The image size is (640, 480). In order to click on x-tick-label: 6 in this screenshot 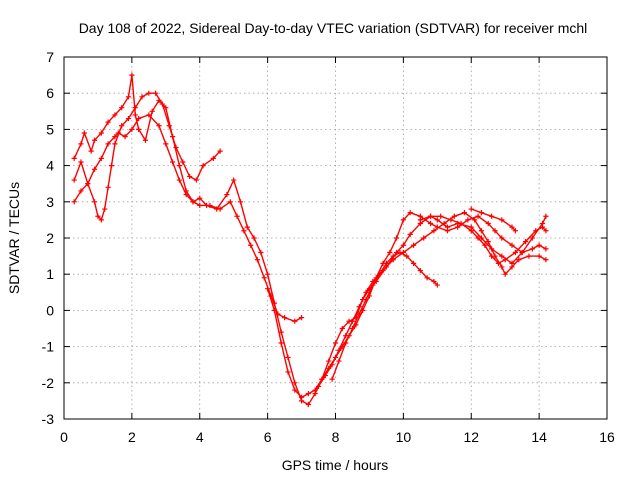, I will do `click(268, 437)`.